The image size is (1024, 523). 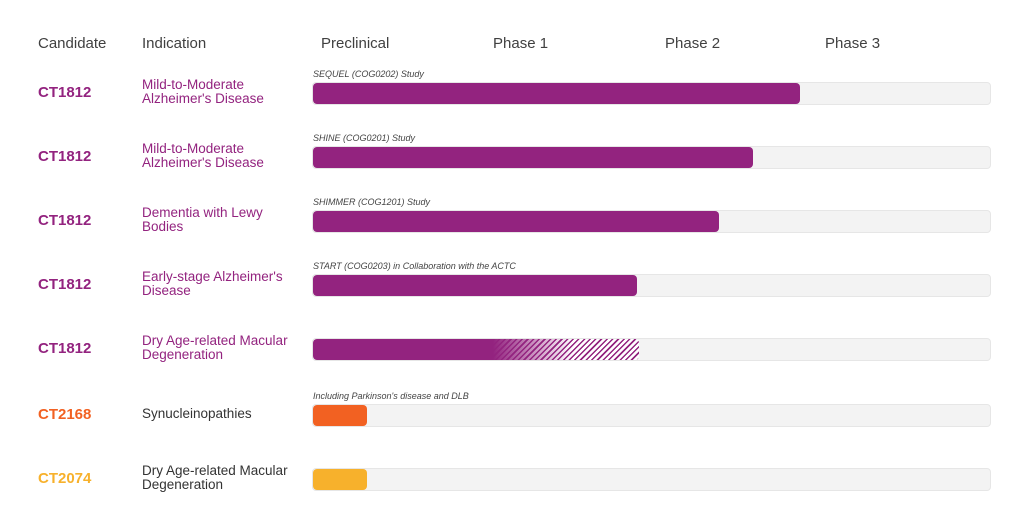 I want to click on indication-label: Dementia with Lewy Bodies, so click(x=202, y=219).